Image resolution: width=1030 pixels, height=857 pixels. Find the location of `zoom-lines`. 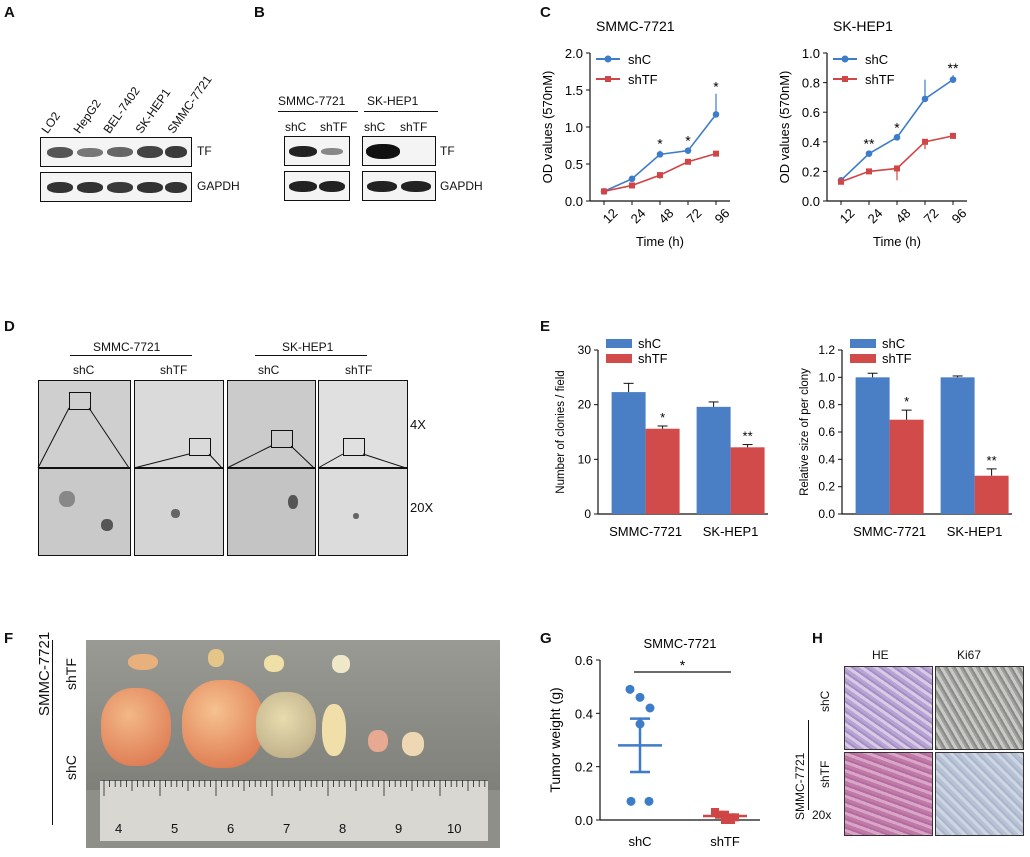

zoom-lines is located at coordinates (222, 438).